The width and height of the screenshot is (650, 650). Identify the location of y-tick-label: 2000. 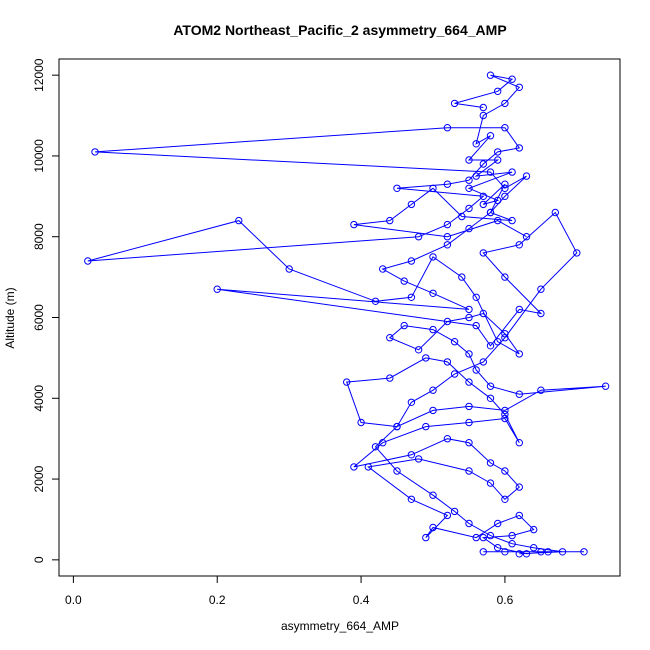
(39, 478).